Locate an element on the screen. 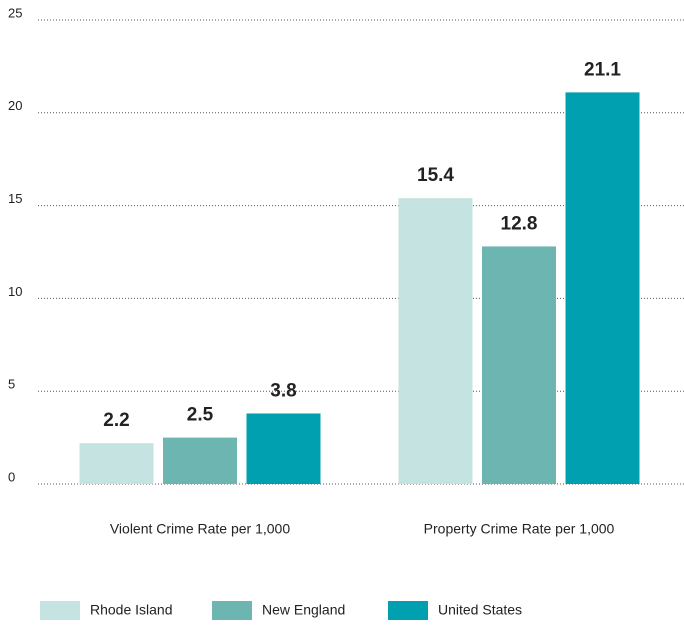 This screenshot has height=630, width=684. y-tick-label: 0 is located at coordinates (11, 476).